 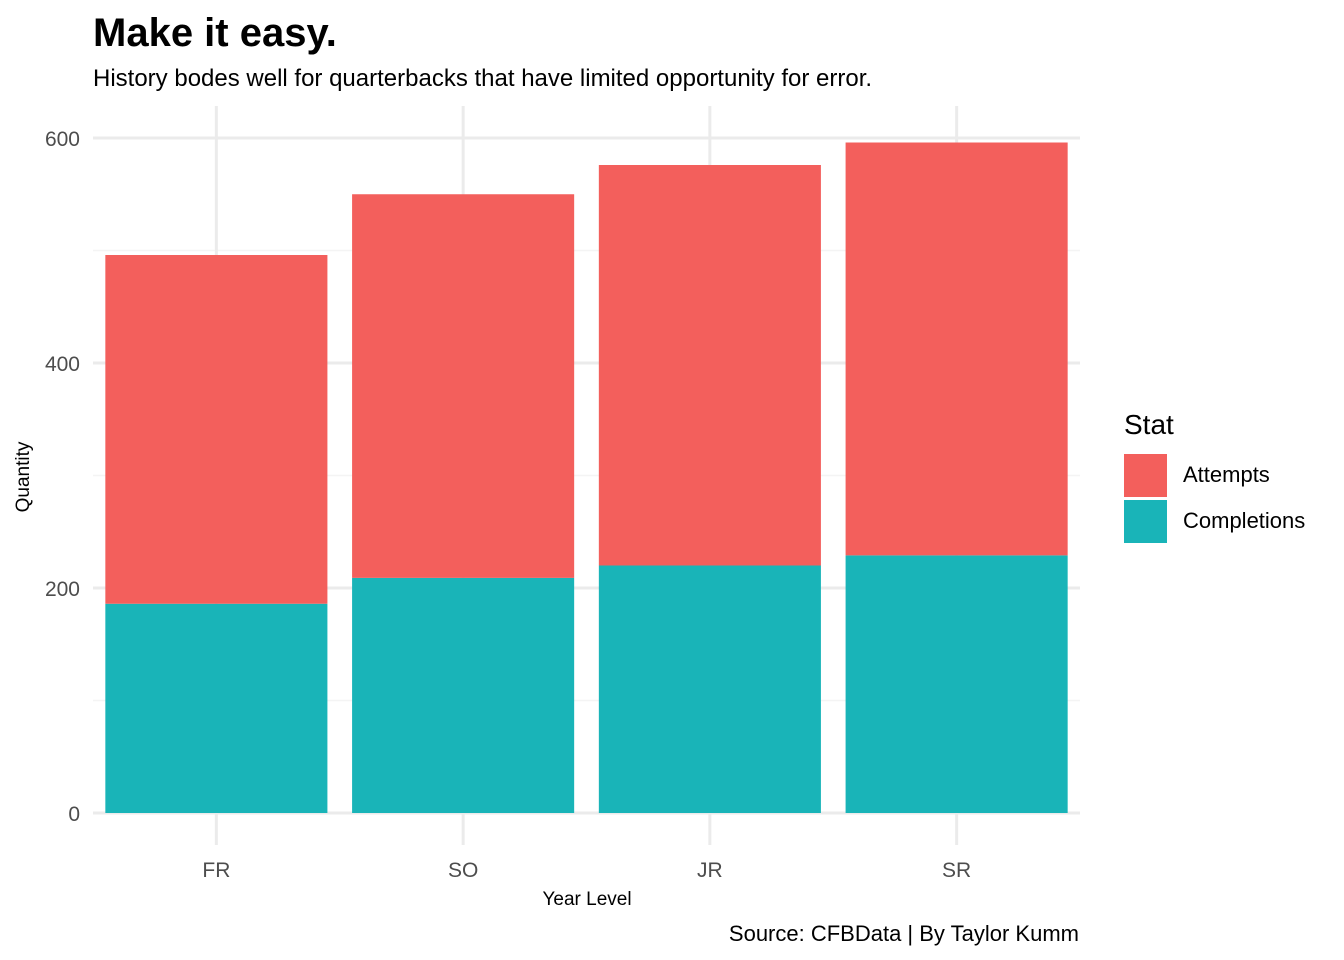 I want to click on bar-completions-sr, so click(x=956, y=684).